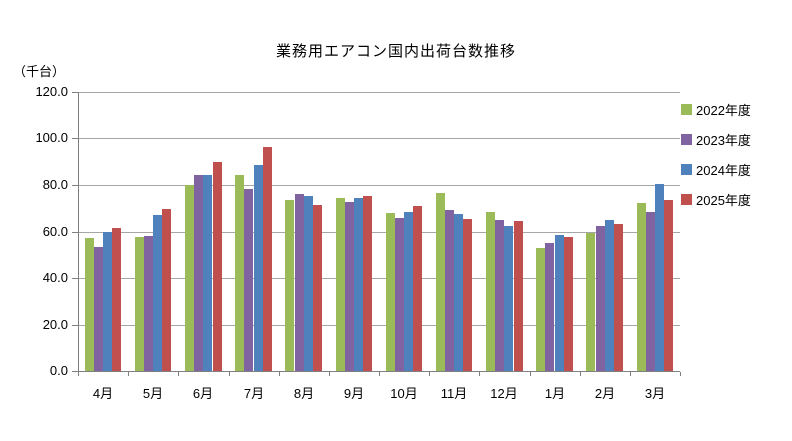  What do you see at coordinates (399, 294) in the screenshot?
I see `bar-10月-2023年度` at bounding box center [399, 294].